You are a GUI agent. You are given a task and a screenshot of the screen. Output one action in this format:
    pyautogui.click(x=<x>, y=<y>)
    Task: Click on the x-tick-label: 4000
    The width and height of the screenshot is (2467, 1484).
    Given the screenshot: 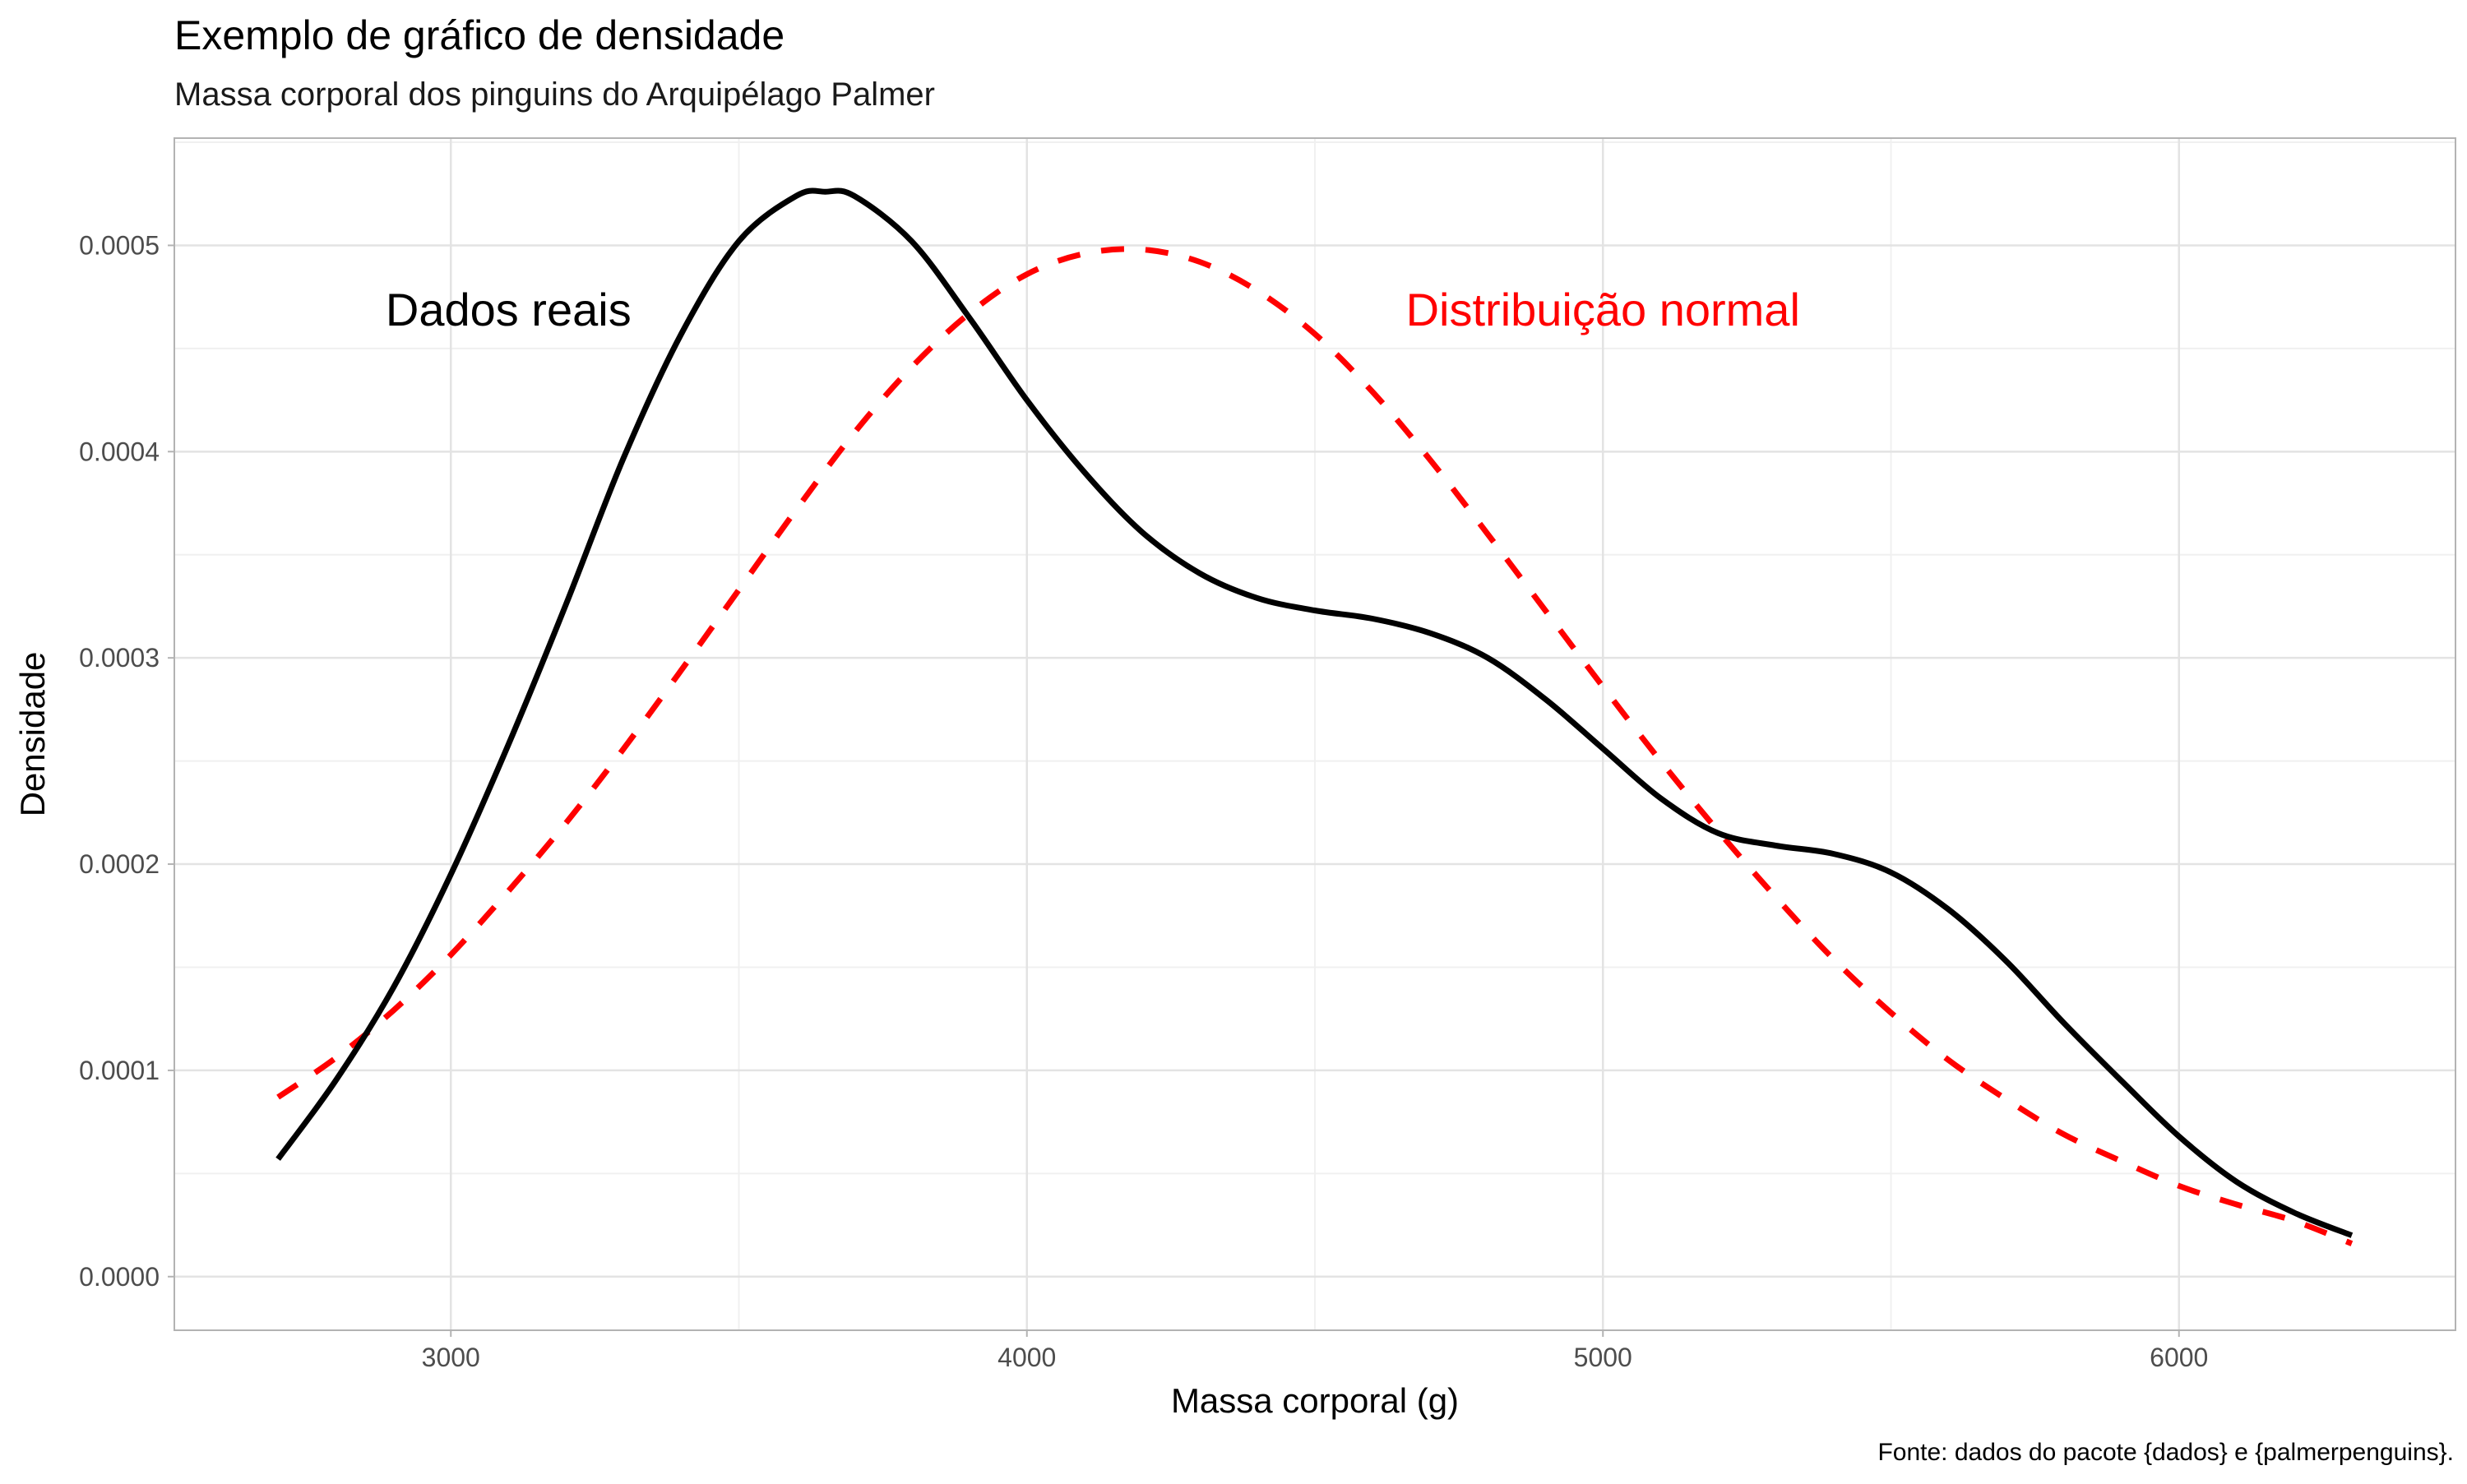 What is the action you would take?
    pyautogui.click(x=1026, y=1357)
    